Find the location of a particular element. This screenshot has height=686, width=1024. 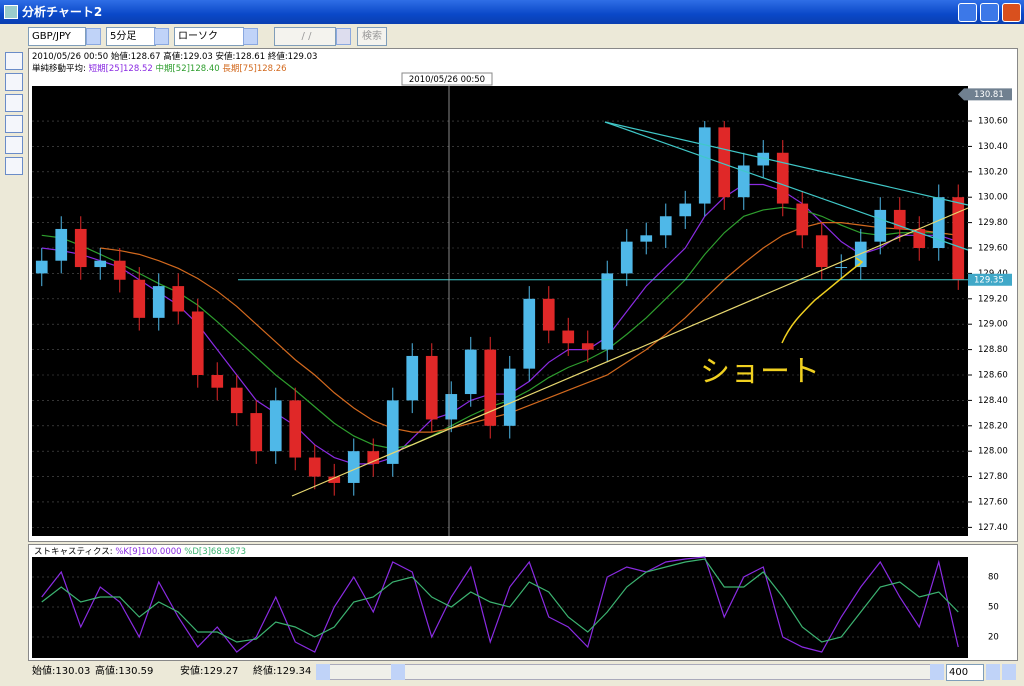

scroll-thumb is located at coordinates (398, 672).